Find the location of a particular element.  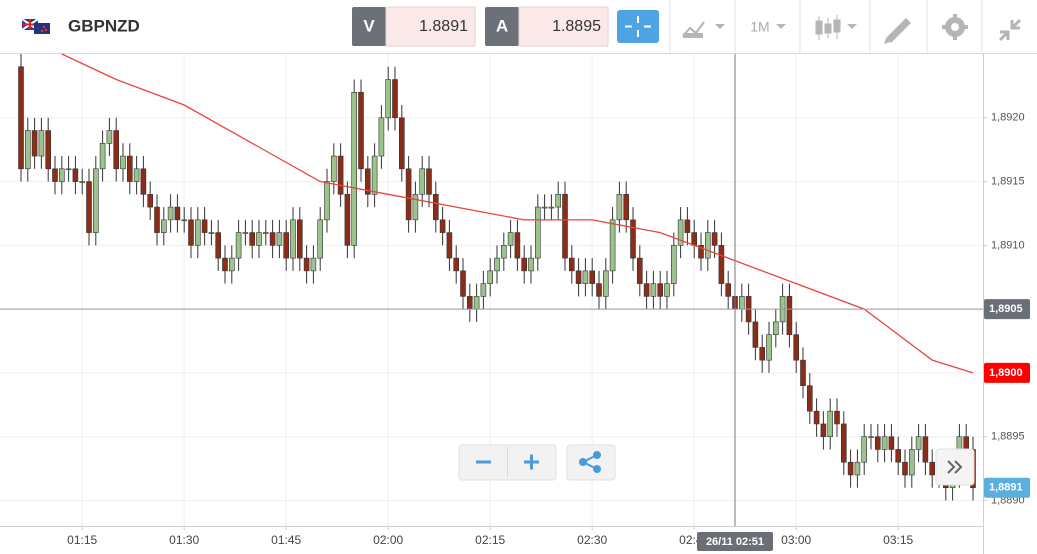

timeframe: 1M is located at coordinates (759, 27).